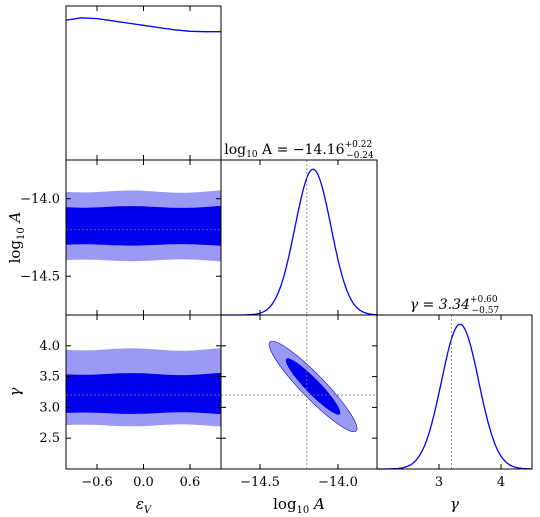 Image resolution: width=540 pixels, height=517 pixels. Describe the element at coordinates (97, 482) in the screenshot. I see `x-tick-label: −0.6` at that location.